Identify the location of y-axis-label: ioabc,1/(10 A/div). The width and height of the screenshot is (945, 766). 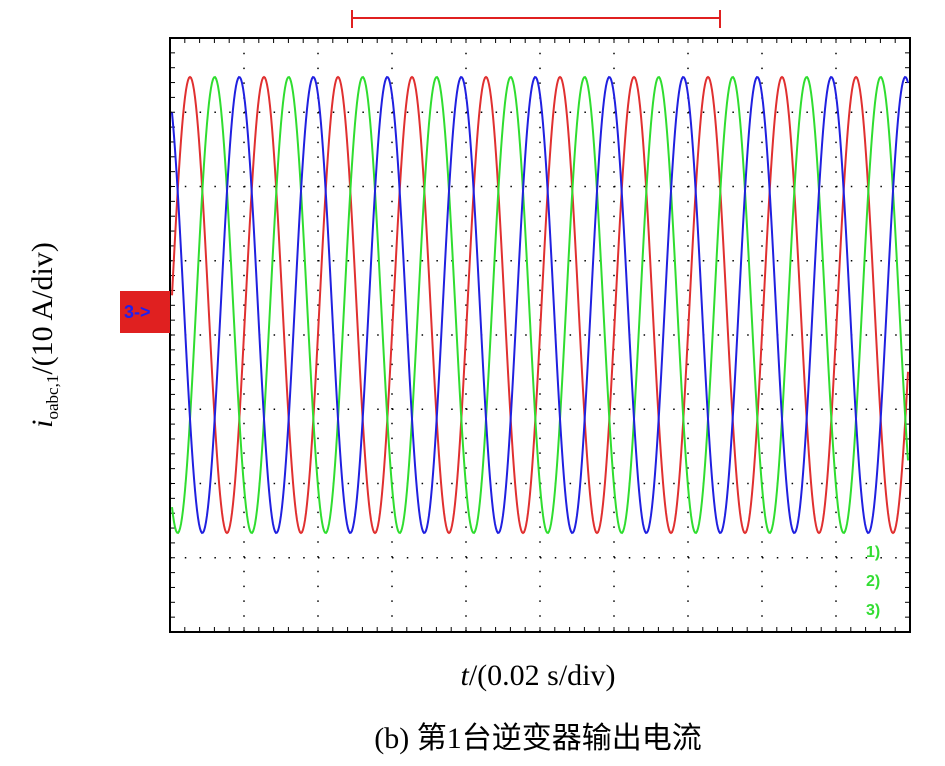
(44, 335).